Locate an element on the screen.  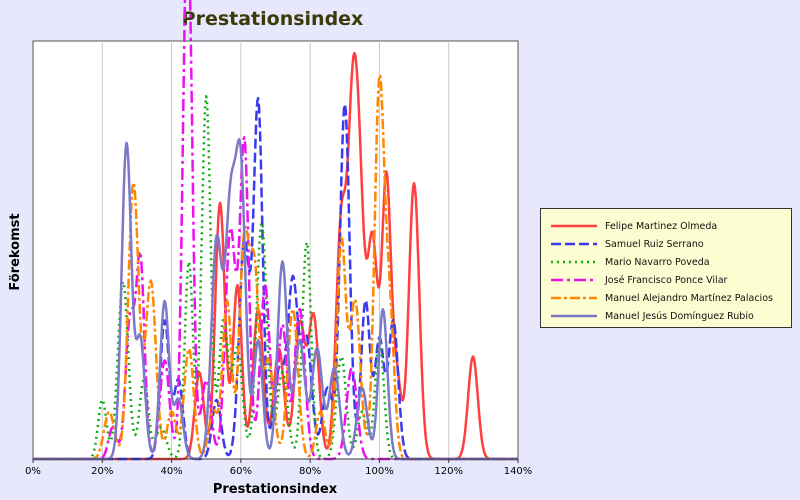
legend-item: Manuel Alejandro Martínez Palacios is located at coordinates (661, 298).